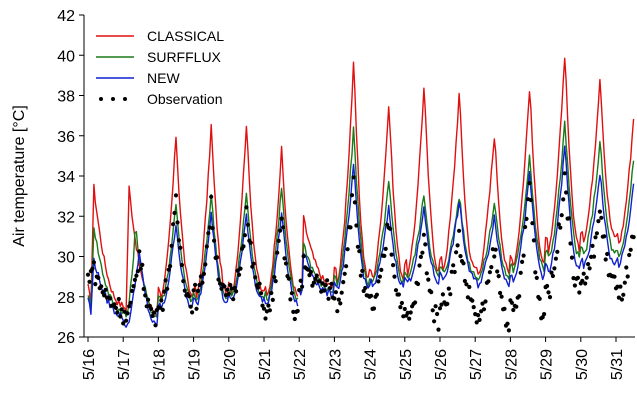 The width and height of the screenshot is (637, 396). Describe the element at coordinates (511, 364) in the screenshot. I see `x-tick-label: 5/28` at that location.